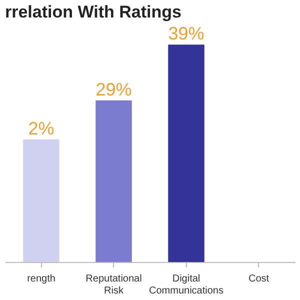  I want to click on x-tick-label: rength, so click(41, 279).